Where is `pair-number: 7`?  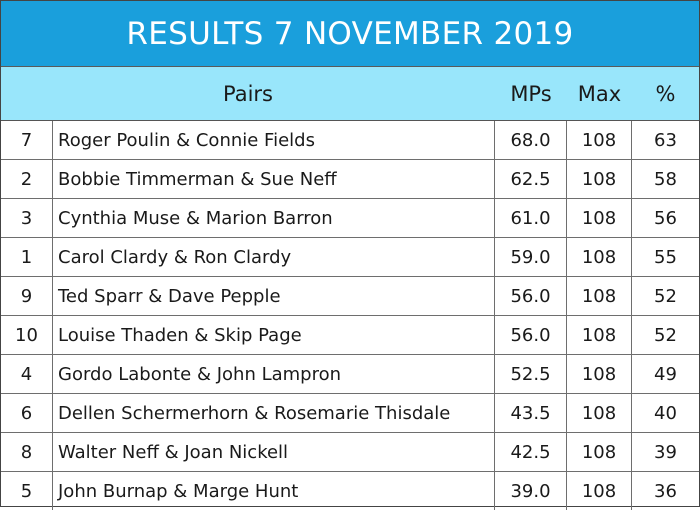
pair-number: 7 is located at coordinates (27, 140).